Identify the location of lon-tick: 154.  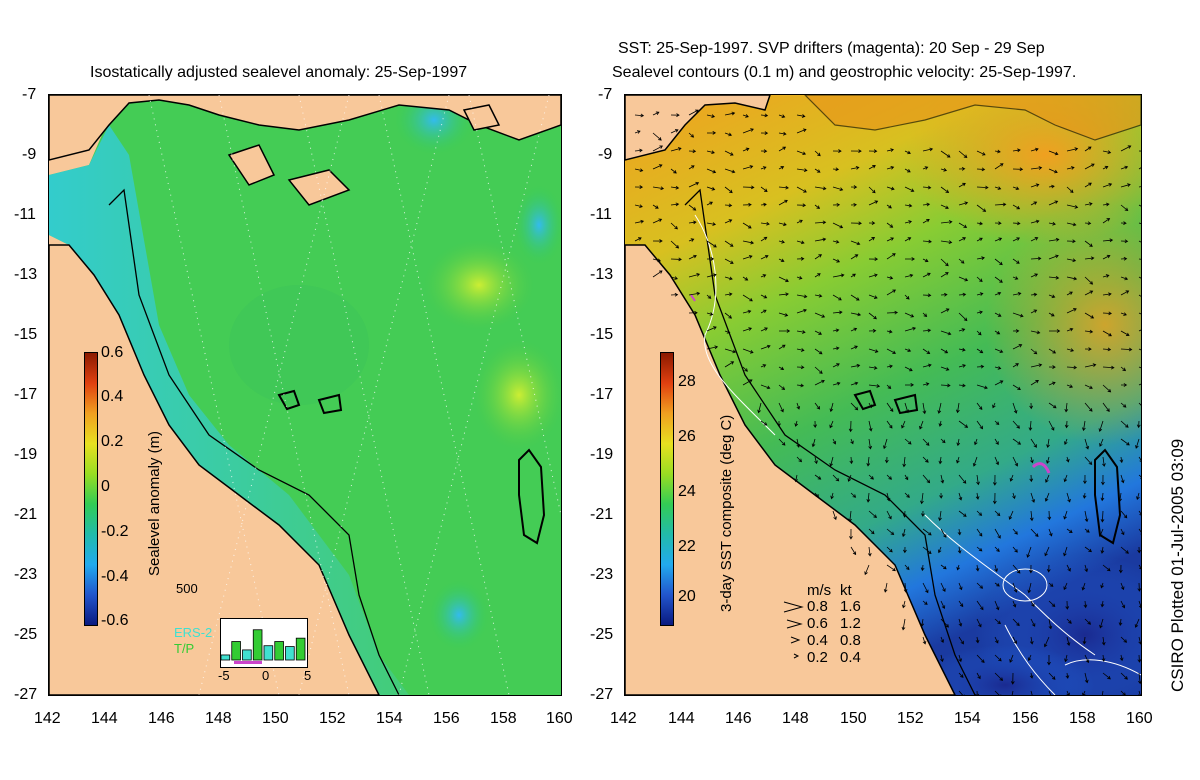
(389, 718).